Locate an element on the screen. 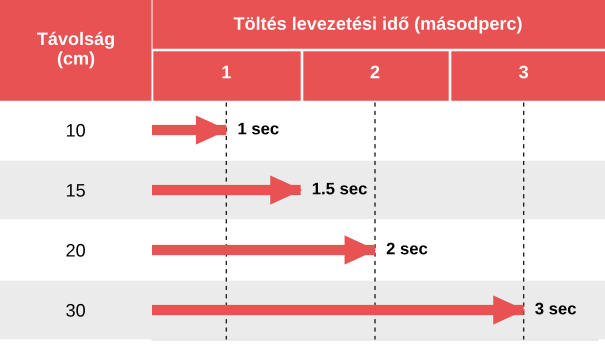 The height and width of the screenshot is (346, 605). x-tick-label: 3 is located at coordinates (523, 72).